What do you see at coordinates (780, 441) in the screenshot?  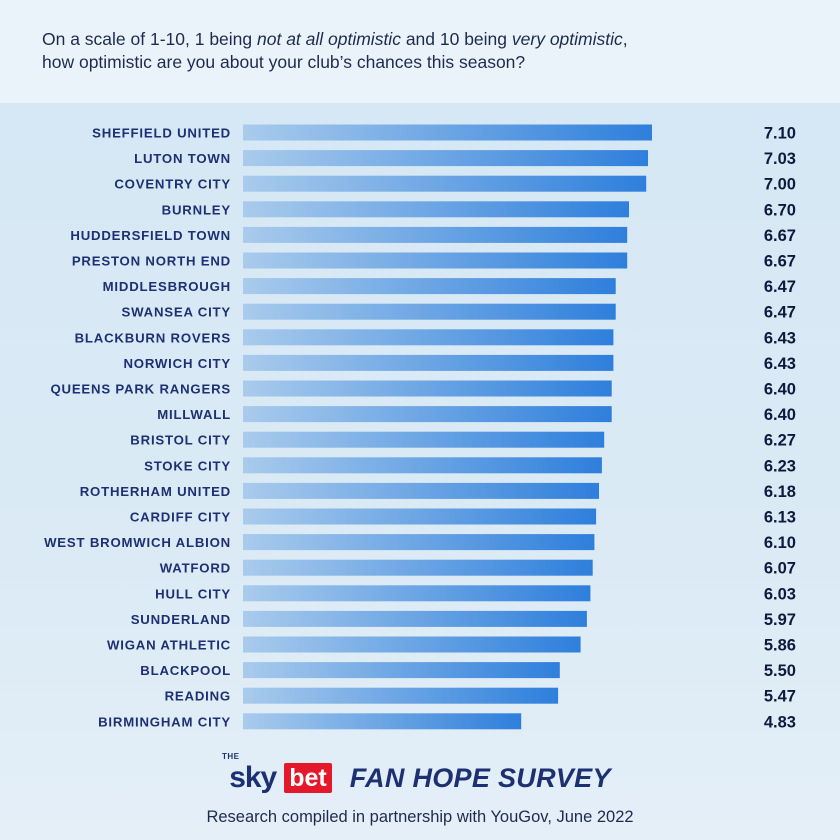 I see `value-label: 6.27` at bounding box center [780, 441].